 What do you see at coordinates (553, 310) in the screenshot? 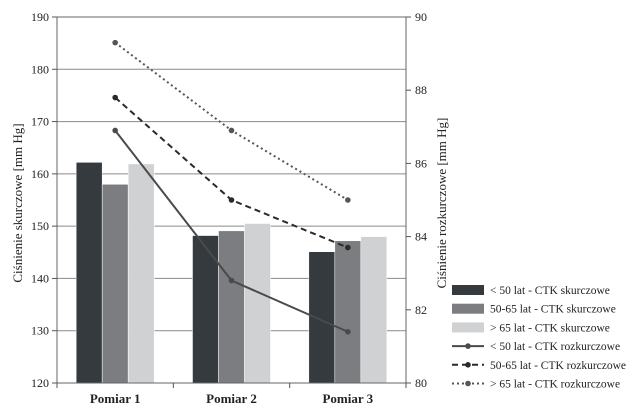
I see `legend-label: 50-65 lat - CTK skurczowe` at bounding box center [553, 310].